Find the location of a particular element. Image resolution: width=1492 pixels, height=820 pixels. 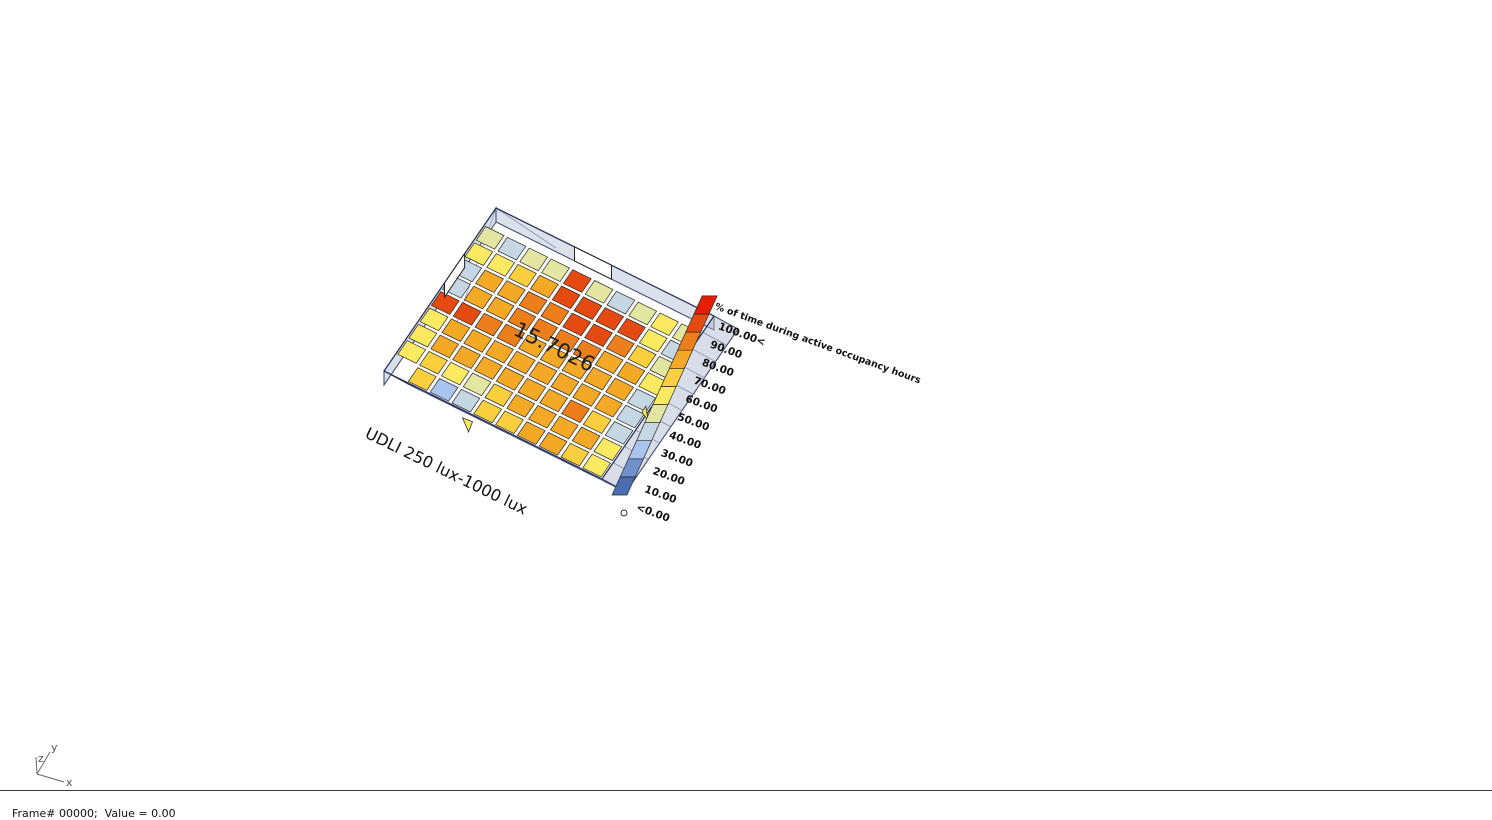

legend-tick-label: <0.00 is located at coordinates (653, 513).